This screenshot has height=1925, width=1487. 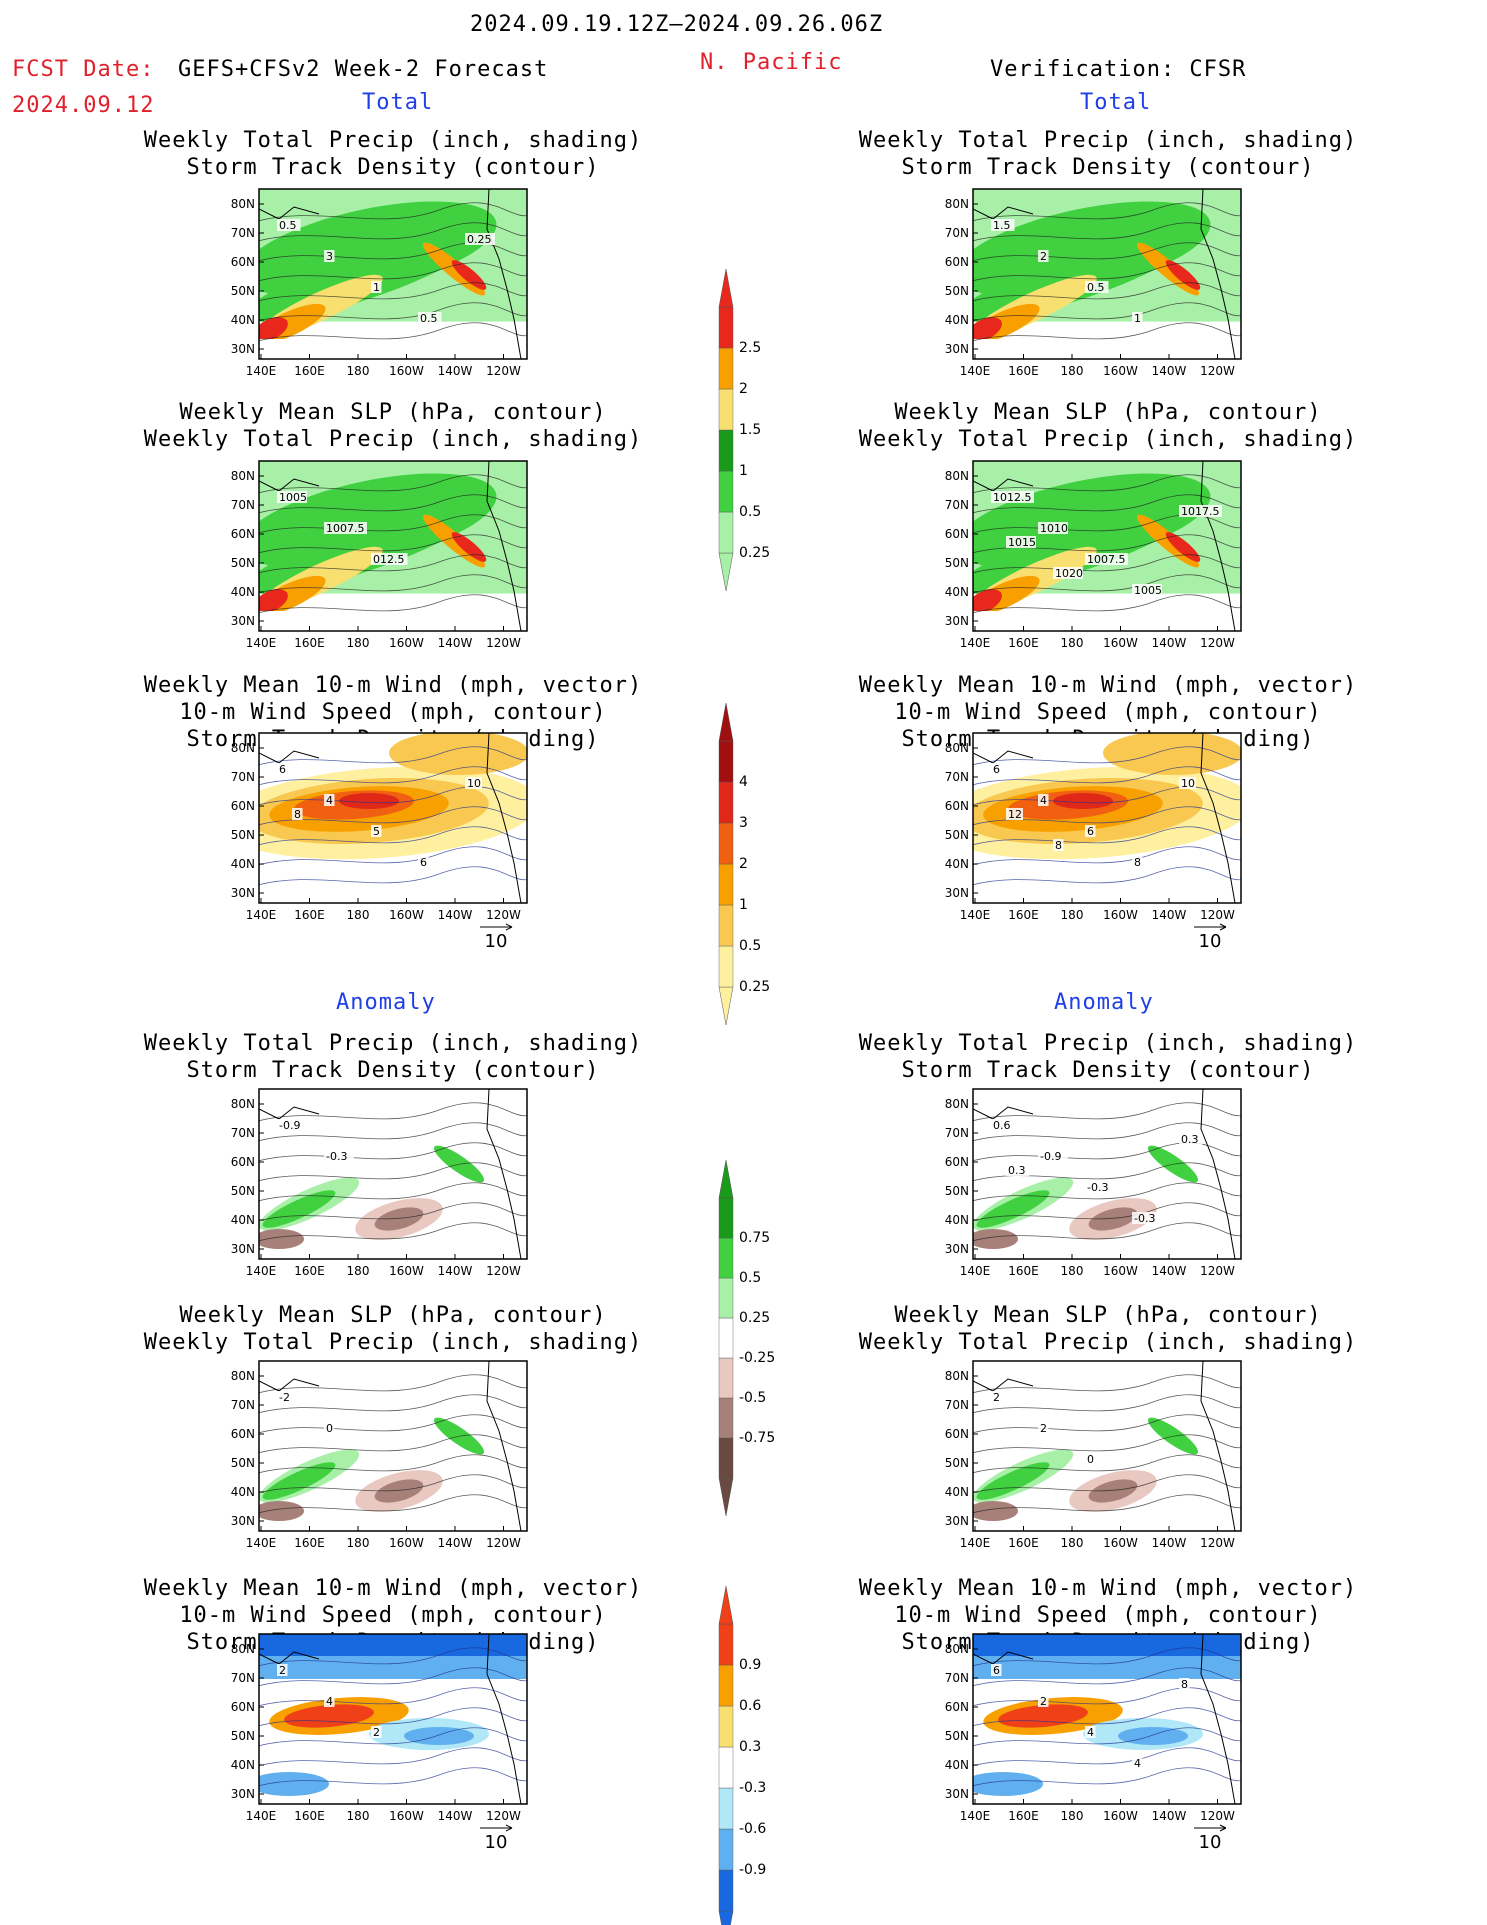 What do you see at coordinates (503, 1816) in the screenshot?
I see `lon-label: 120W` at bounding box center [503, 1816].